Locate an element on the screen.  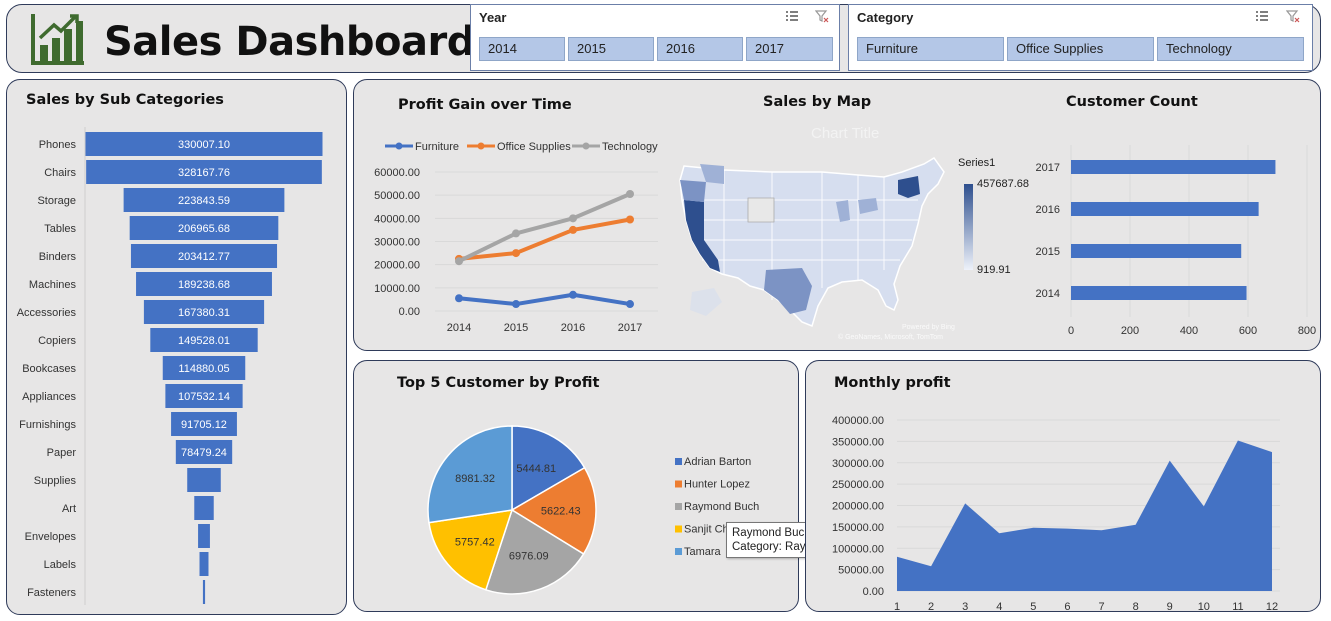
customer-count-bar-chart: 0 200 400 600 800 2017 2016 2015 2014 is located at coordinates (1170, 245).